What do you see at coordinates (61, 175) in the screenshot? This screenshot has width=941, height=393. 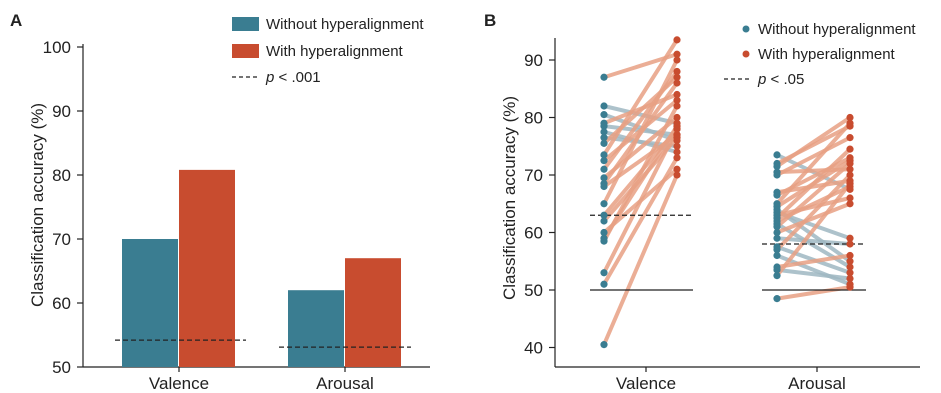 I see `panel-a-ytick-label: 80` at bounding box center [61, 175].